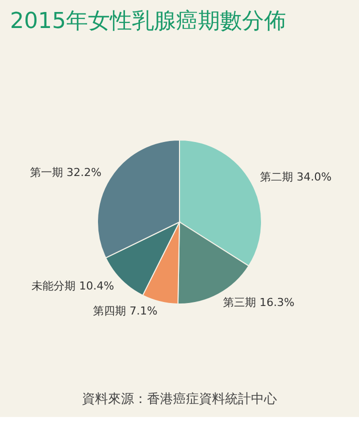 The width and height of the screenshot is (359, 440). Describe the element at coordinates (148, 21) in the screenshot. I see `chart-title: 2015年女性乳腺癌期數分佈` at that location.